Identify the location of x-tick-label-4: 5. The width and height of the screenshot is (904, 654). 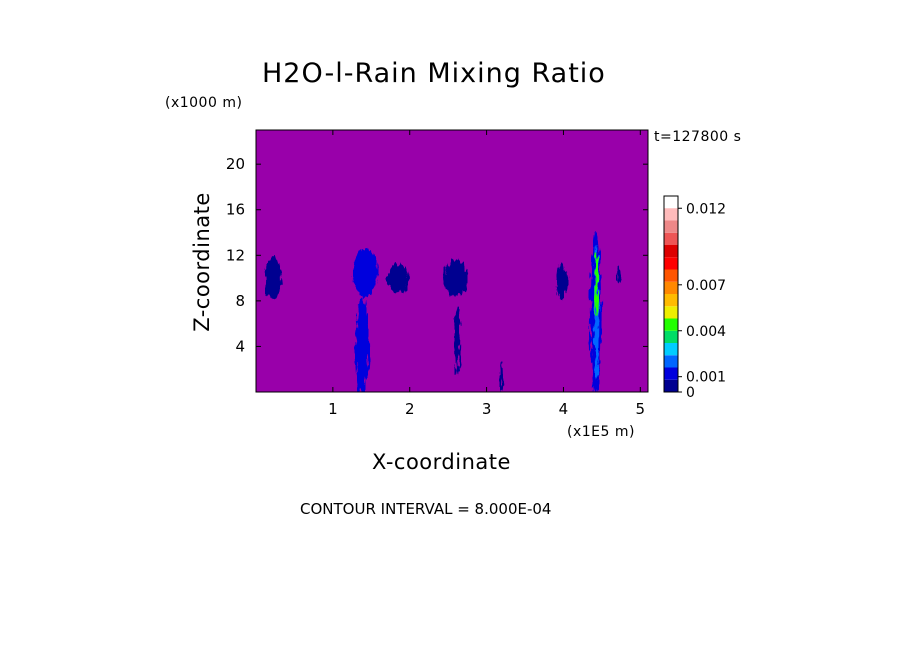
(641, 409).